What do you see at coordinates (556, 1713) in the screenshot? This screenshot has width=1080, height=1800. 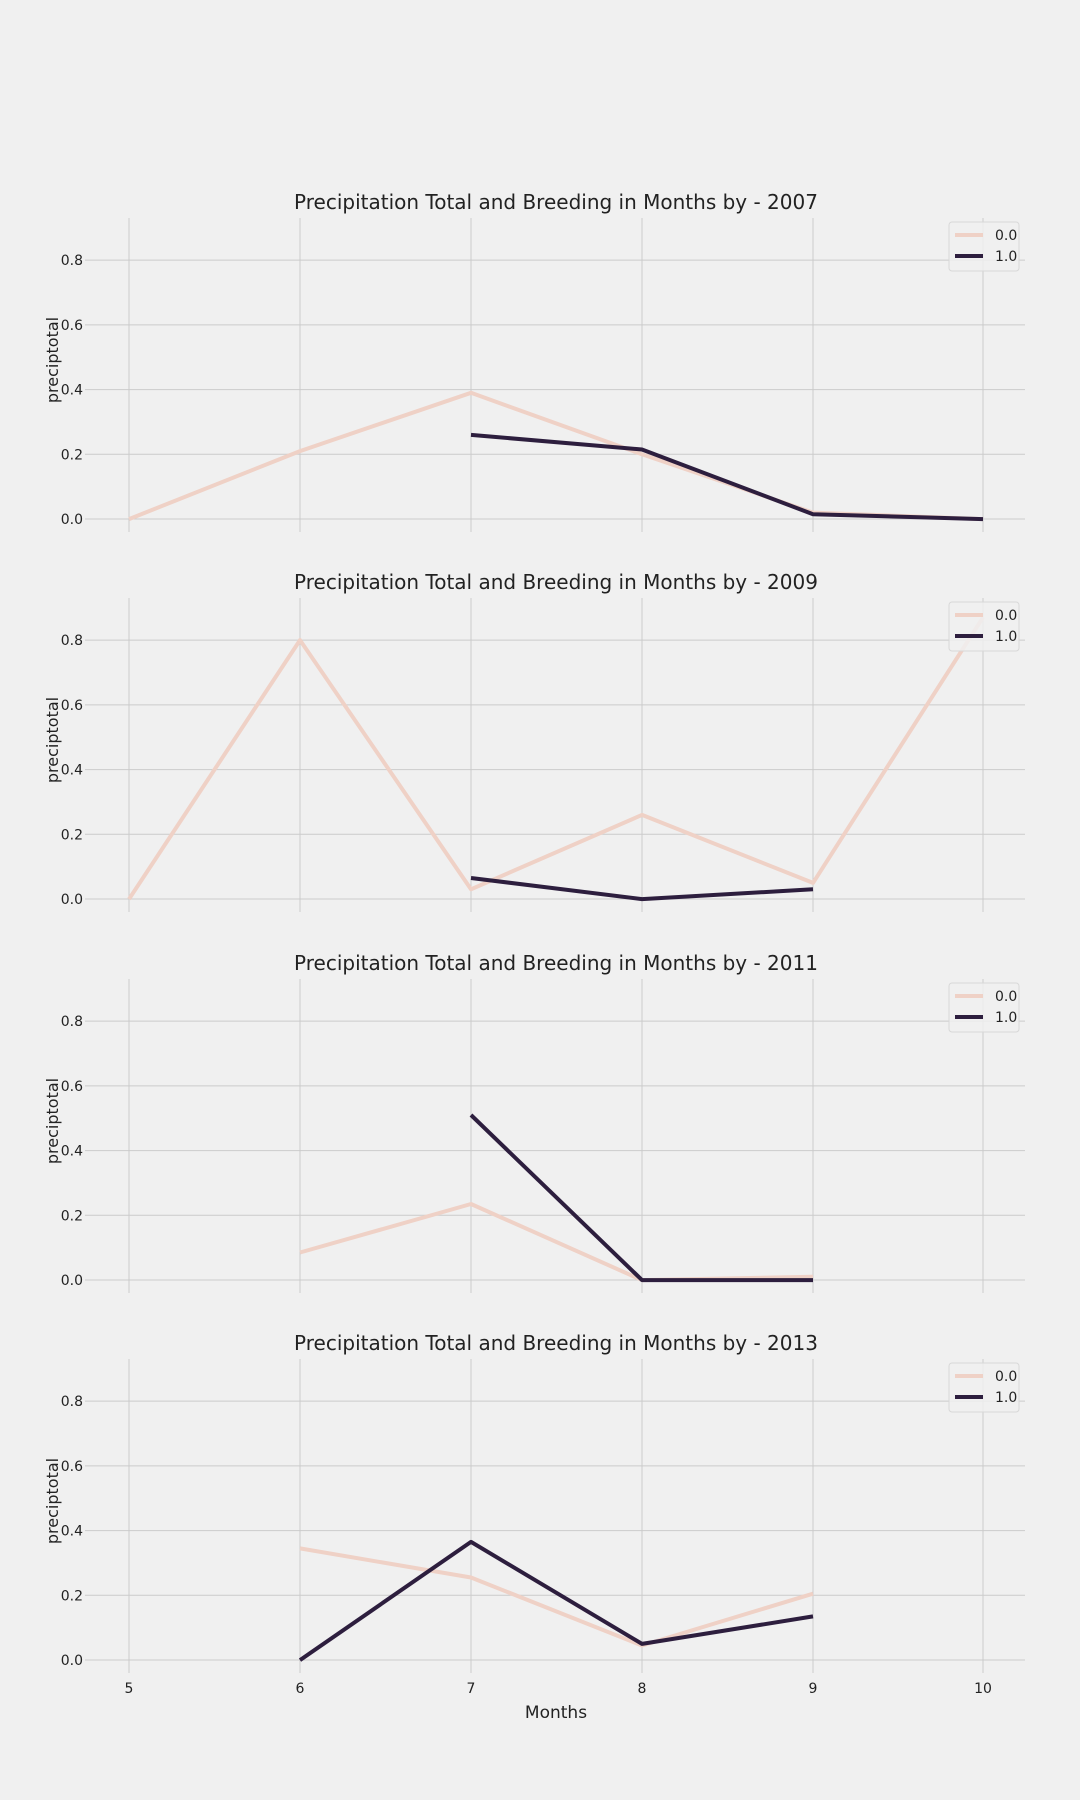 I see `x-axis-label: Months` at bounding box center [556, 1713].